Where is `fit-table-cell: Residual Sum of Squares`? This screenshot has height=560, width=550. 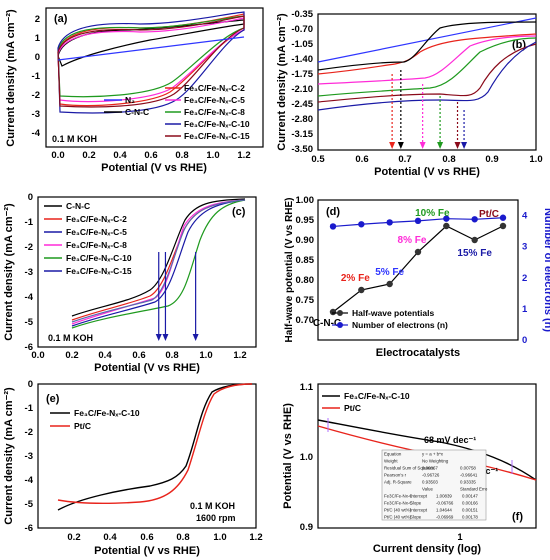 fit-table-cell: Residual Sum of Squares is located at coordinates (409, 468).